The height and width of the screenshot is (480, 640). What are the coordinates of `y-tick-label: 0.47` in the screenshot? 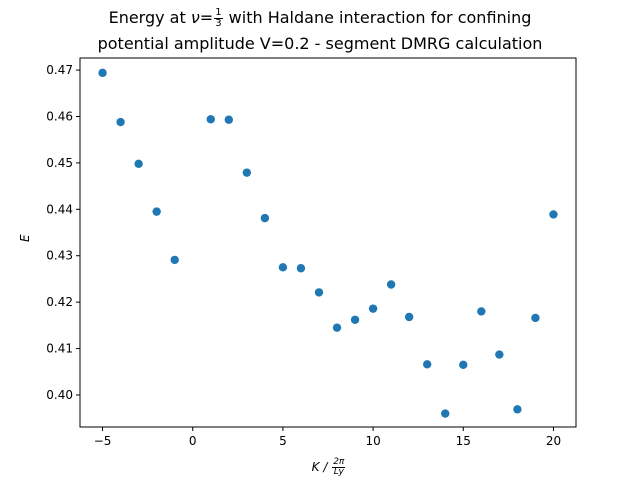 It's located at (59, 70).